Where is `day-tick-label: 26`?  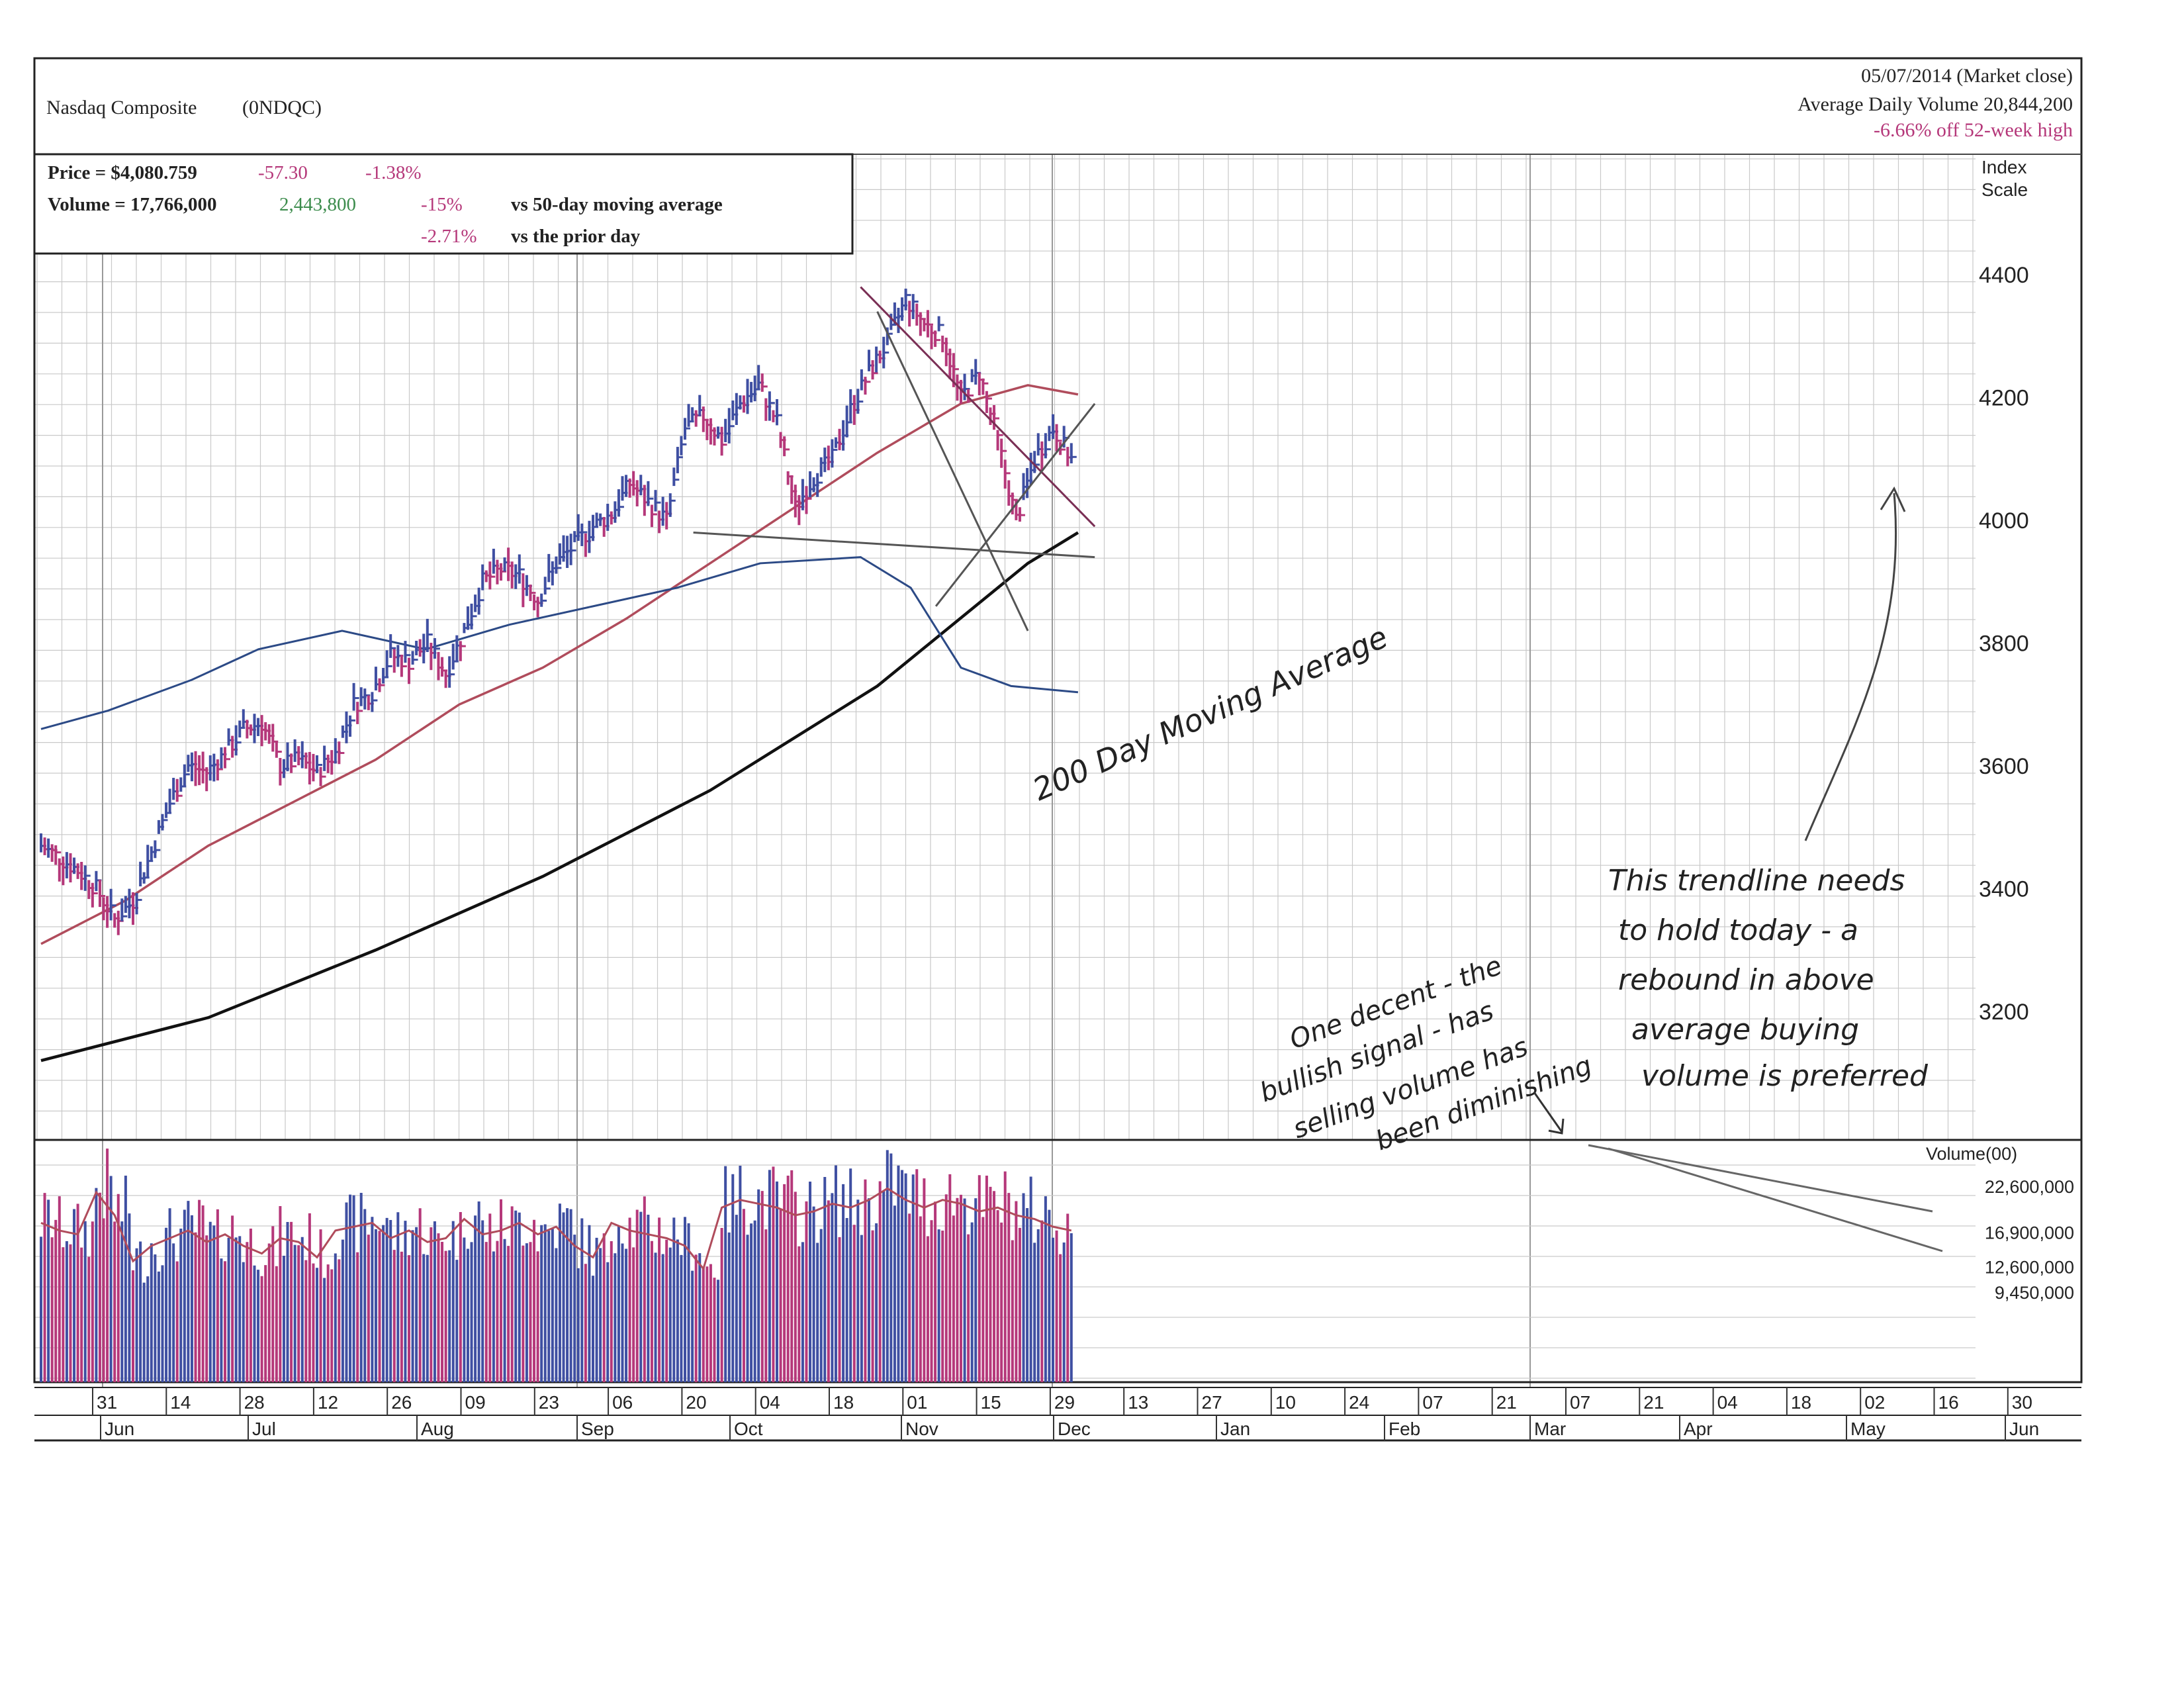 day-tick-label: 26 is located at coordinates (402, 1402).